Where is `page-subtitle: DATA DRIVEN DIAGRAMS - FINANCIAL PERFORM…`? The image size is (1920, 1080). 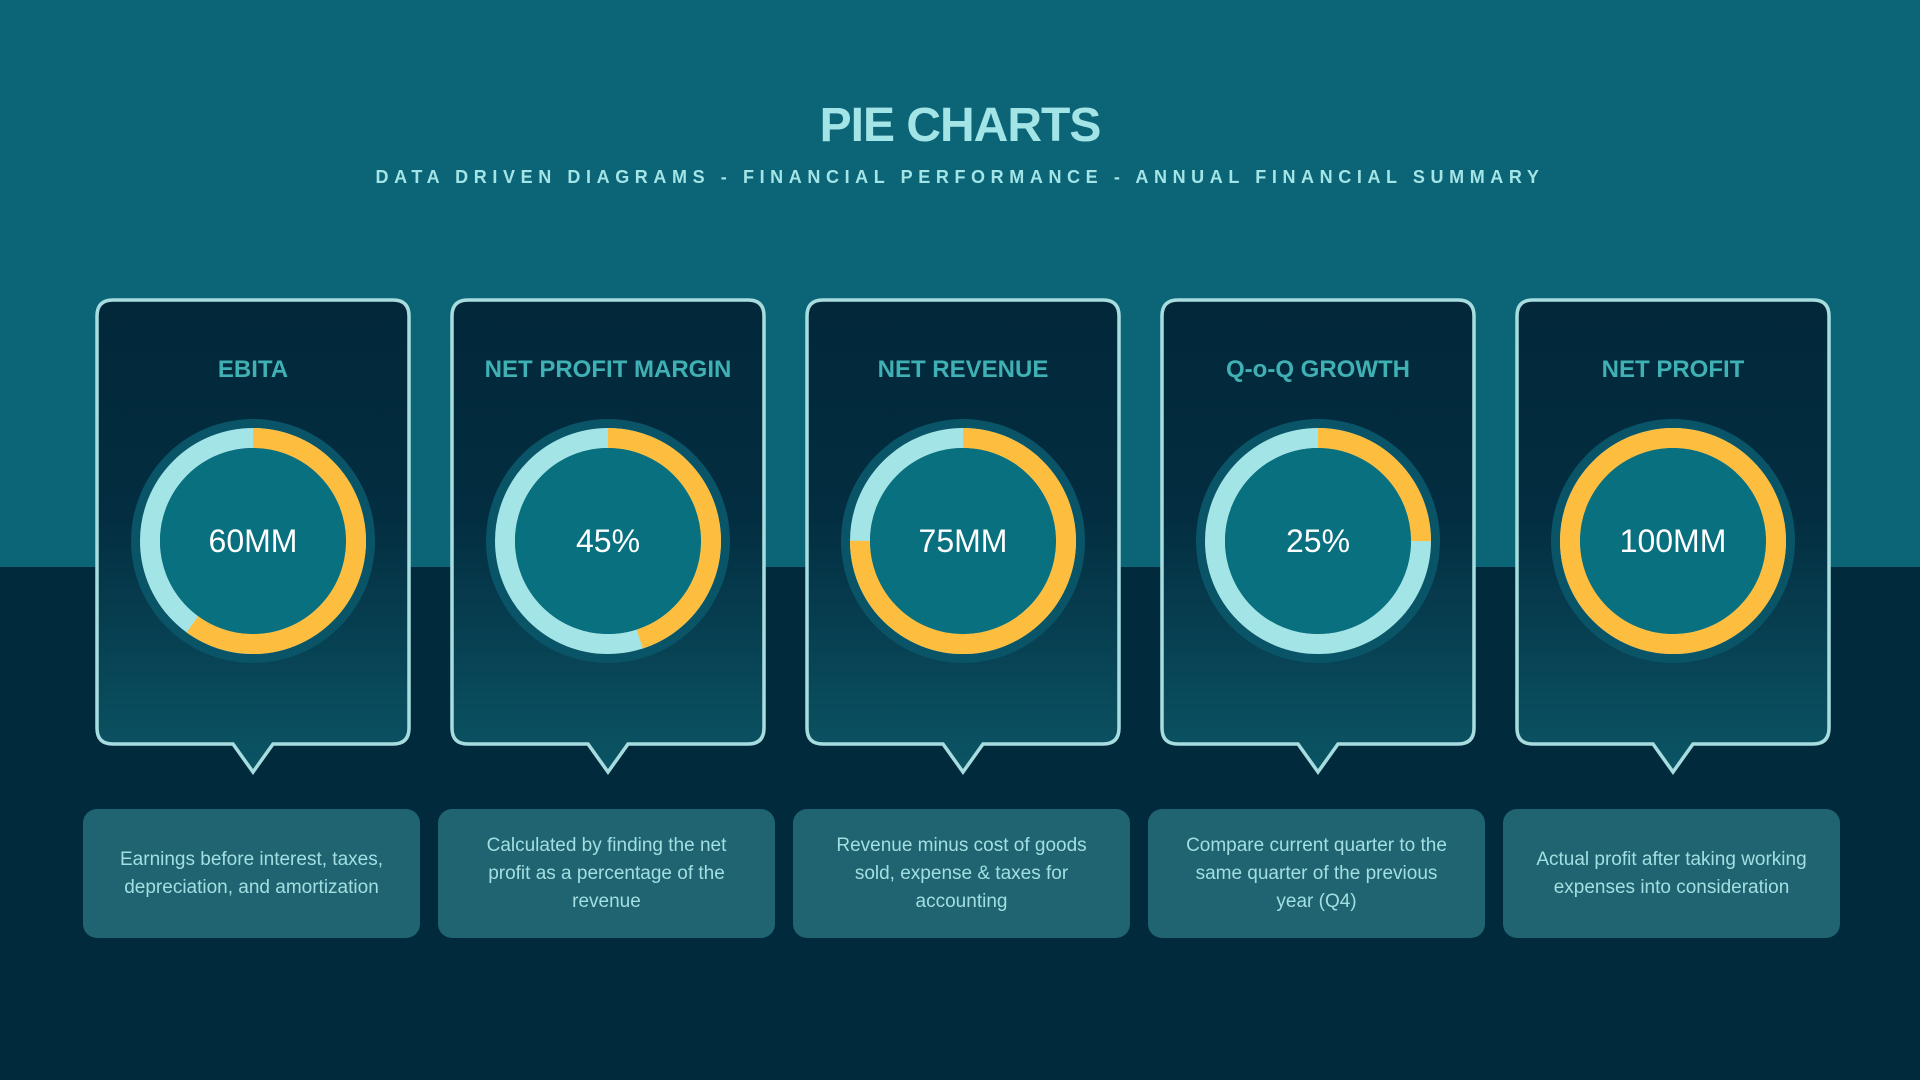
page-subtitle: DATA DRIVEN DIAGRAMS - FINANCIAL PERFORM… is located at coordinates (960, 177).